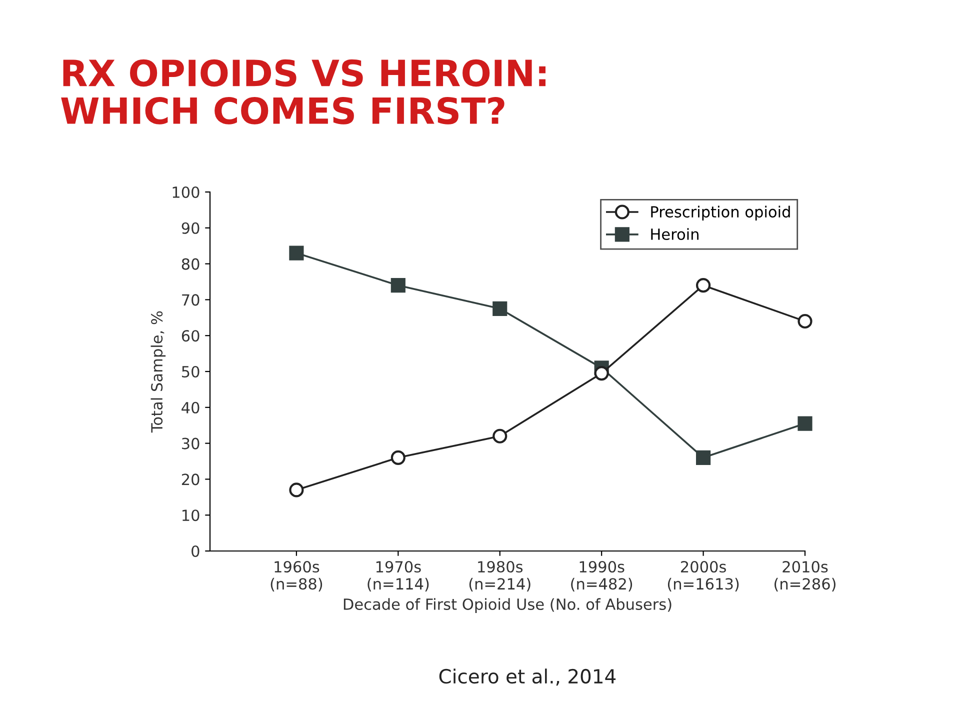 The width and height of the screenshot is (959, 727). What do you see at coordinates (674, 234) in the screenshot?
I see `legend-label: Heroin` at bounding box center [674, 234].